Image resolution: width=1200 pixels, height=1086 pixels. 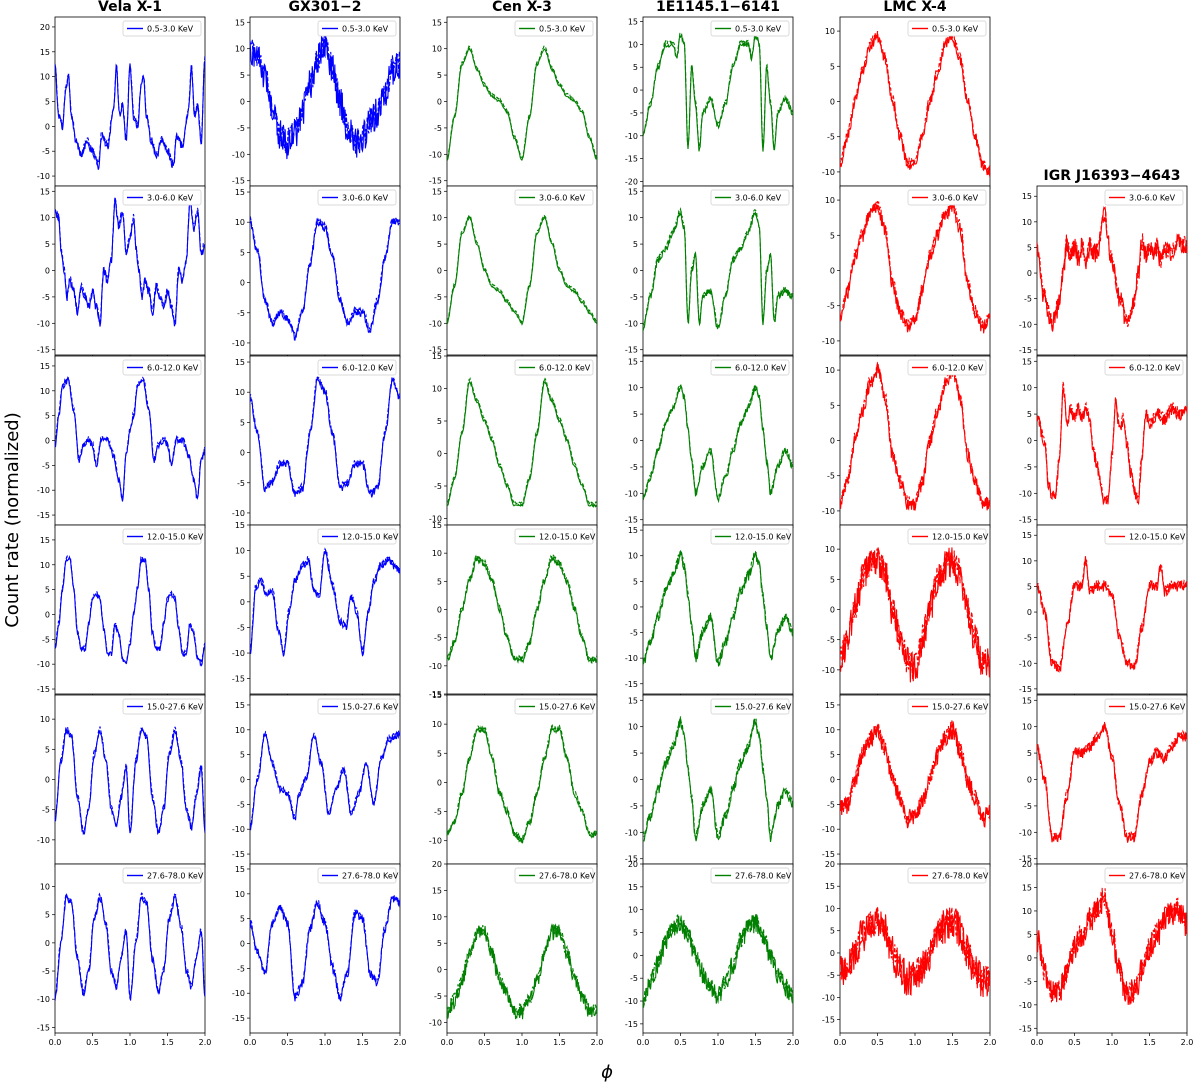 What do you see at coordinates (680, 1042) in the screenshot?
I see `x-tick-label: 0.5` at bounding box center [680, 1042].